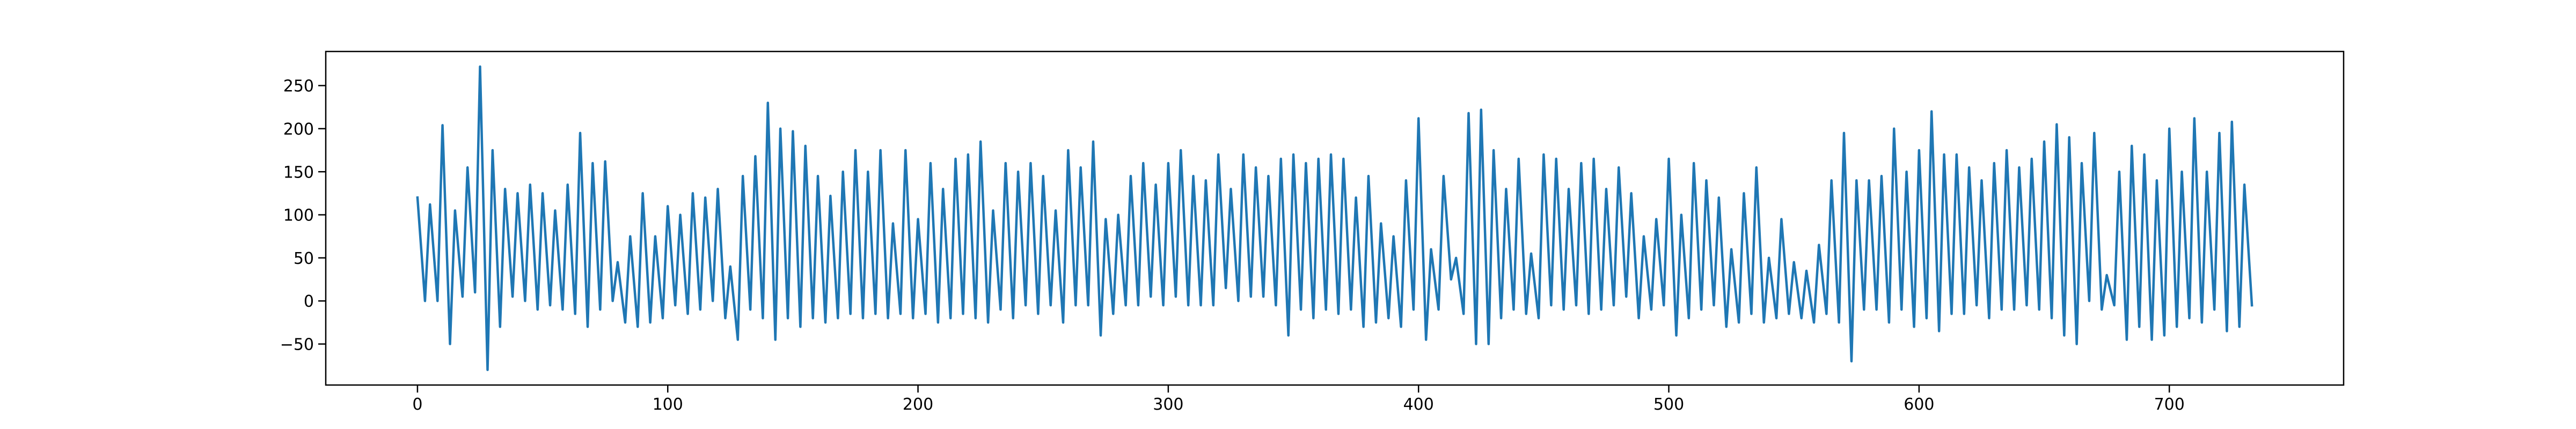  I want to click on y-tick-label: 200, so click(298, 129).